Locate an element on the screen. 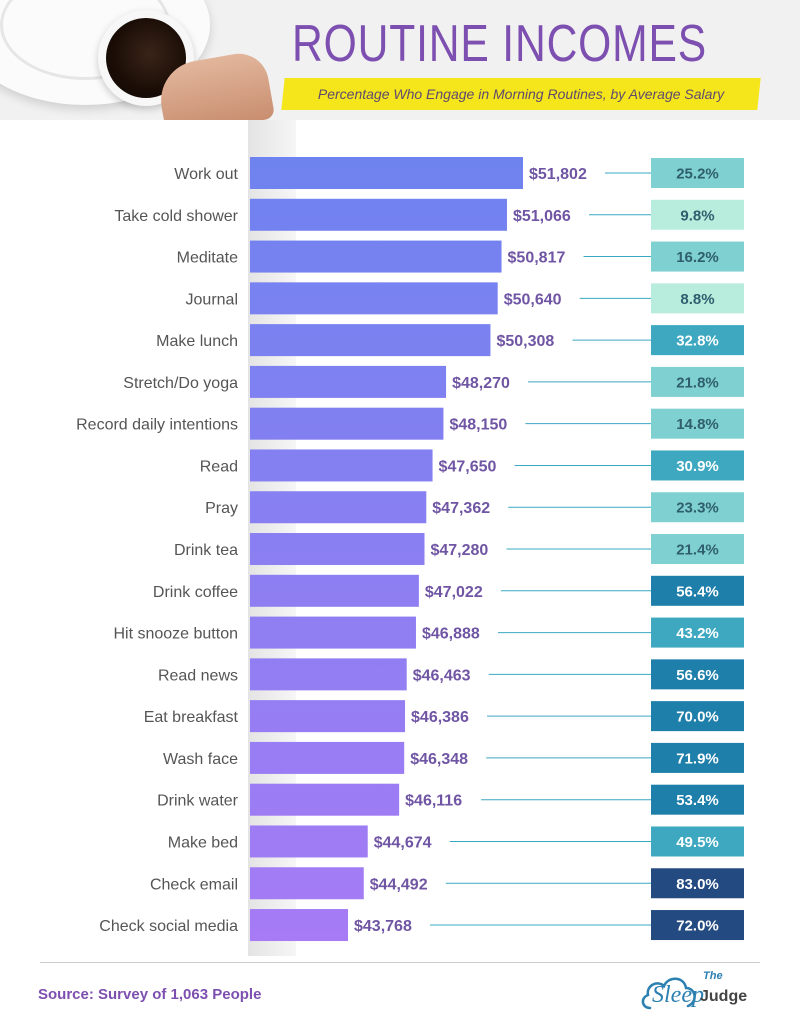  category-label: Drink tea is located at coordinates (206, 550).